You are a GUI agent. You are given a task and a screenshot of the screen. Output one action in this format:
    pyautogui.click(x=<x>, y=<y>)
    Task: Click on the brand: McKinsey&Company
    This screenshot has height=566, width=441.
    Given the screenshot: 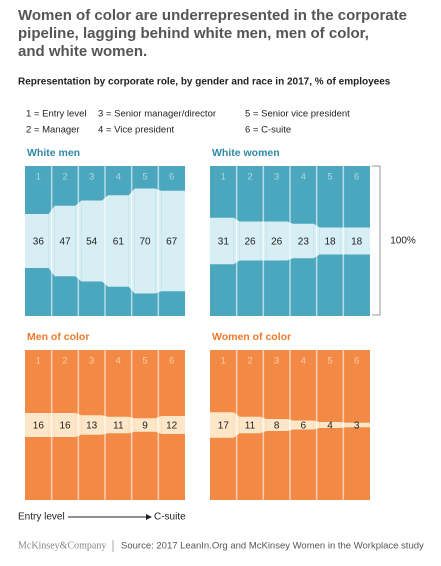 What is the action you would take?
    pyautogui.click(x=62, y=545)
    